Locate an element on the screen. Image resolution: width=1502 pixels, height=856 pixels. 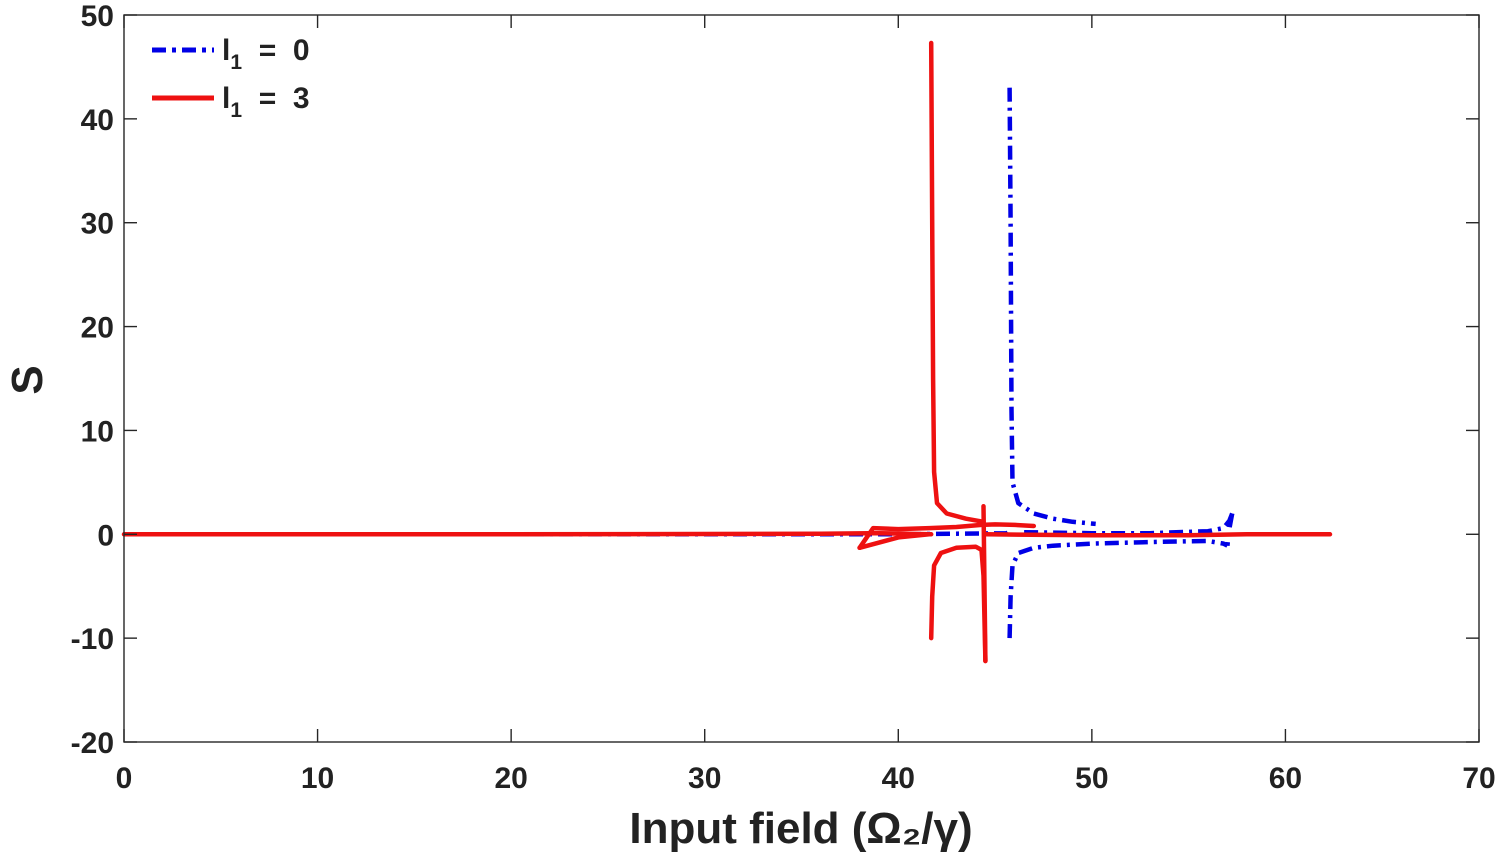
y-tick-label: -20 is located at coordinates (92, 743).